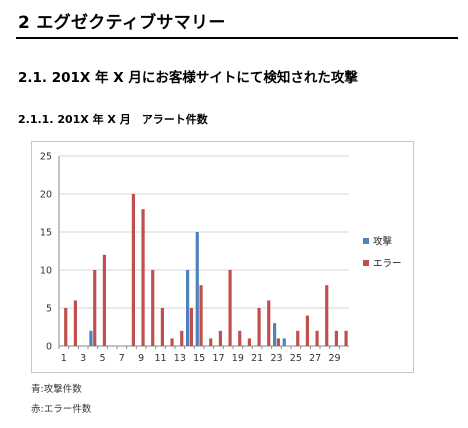 This screenshot has height=428, width=468. I want to click on y-tick-label: 15, so click(46, 233).